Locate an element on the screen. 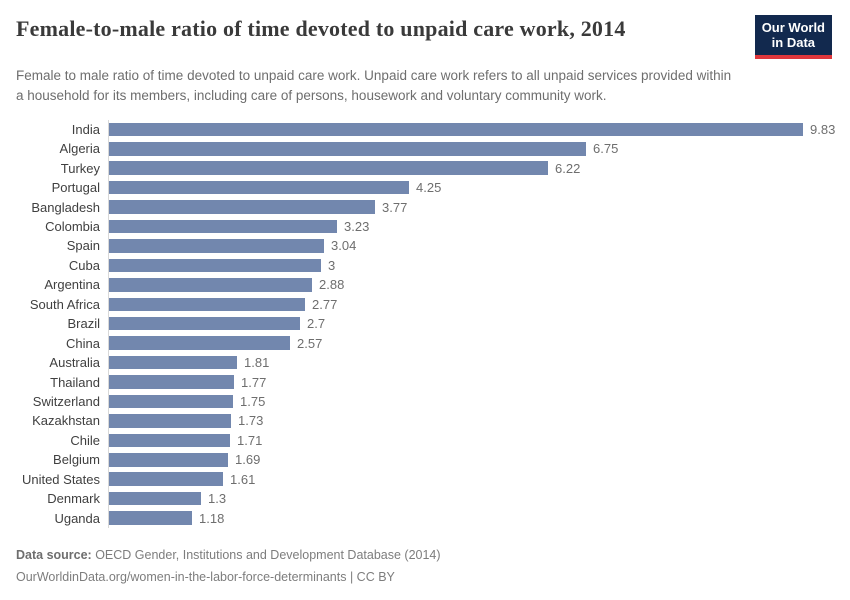  license-label: CC BY is located at coordinates (375, 576).